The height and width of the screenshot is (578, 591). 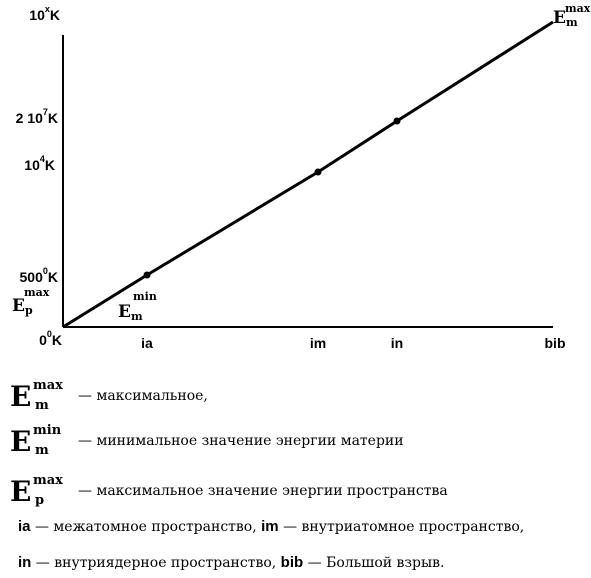 I want to click on x-tick-label-in: in, so click(x=397, y=343).